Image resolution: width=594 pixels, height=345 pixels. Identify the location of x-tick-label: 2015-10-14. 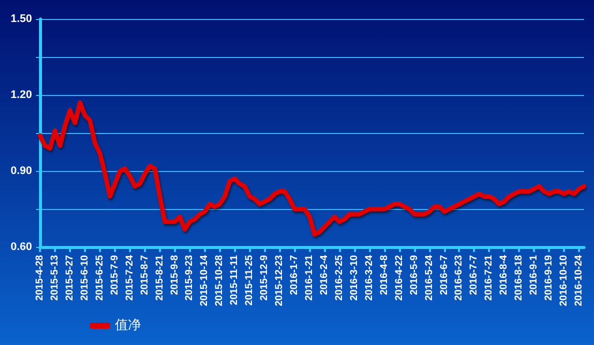
(204, 280).